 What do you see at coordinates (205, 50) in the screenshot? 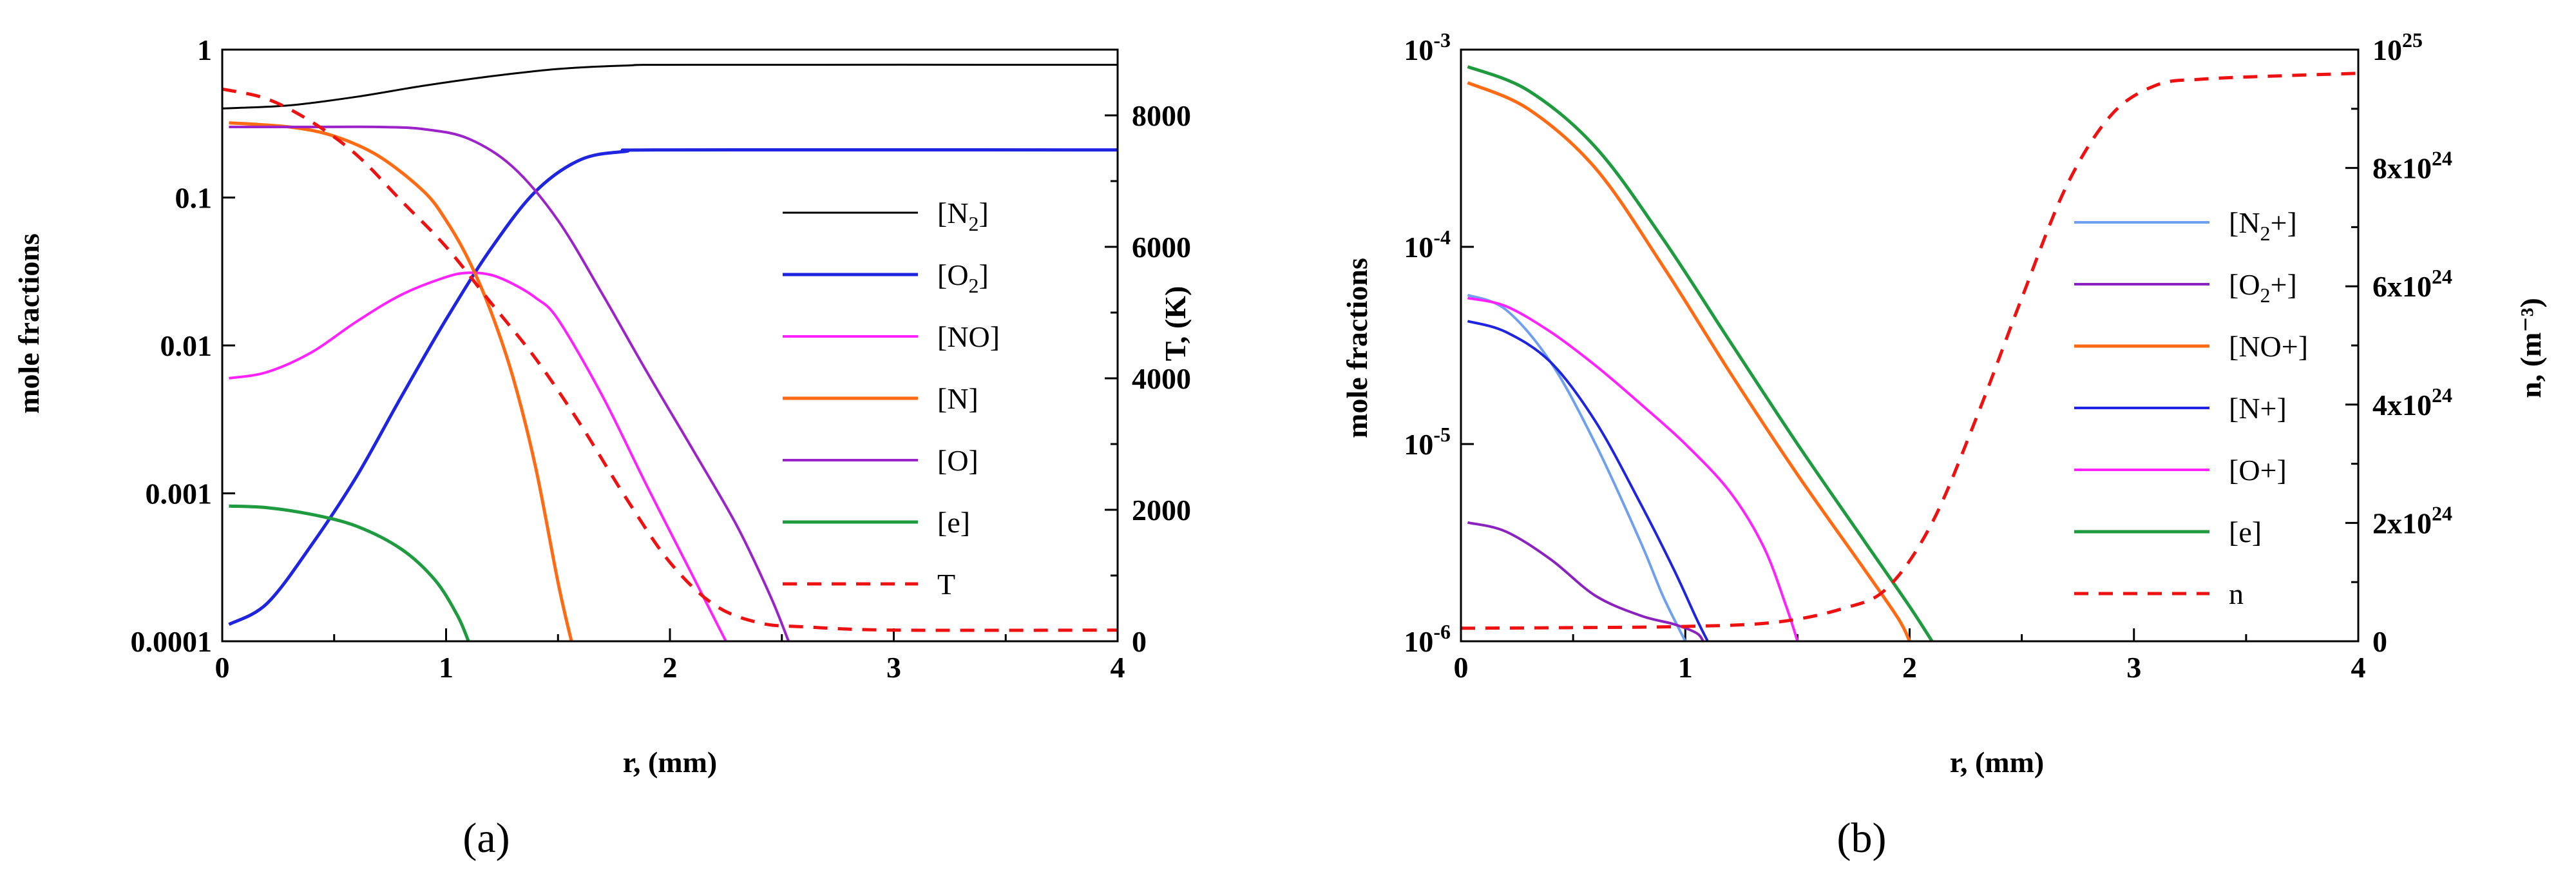
I see `panel-a-y-tick-label: 1` at bounding box center [205, 50].